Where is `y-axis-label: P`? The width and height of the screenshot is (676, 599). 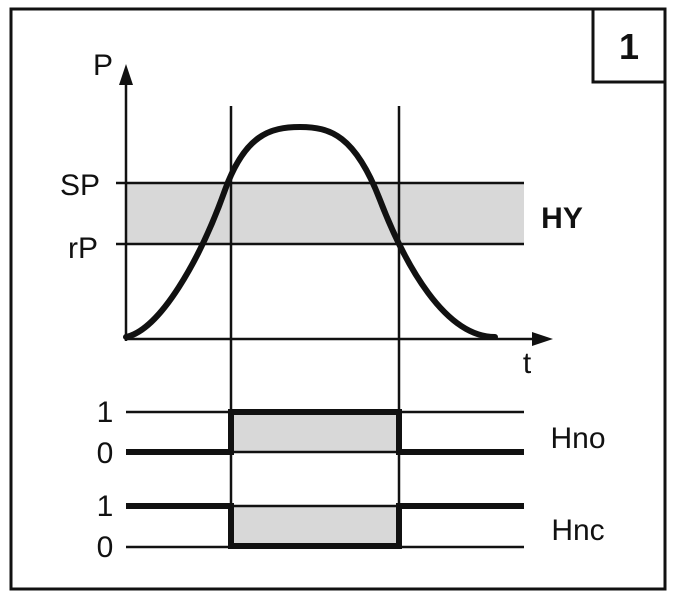
y-axis-label: P is located at coordinates (103, 65).